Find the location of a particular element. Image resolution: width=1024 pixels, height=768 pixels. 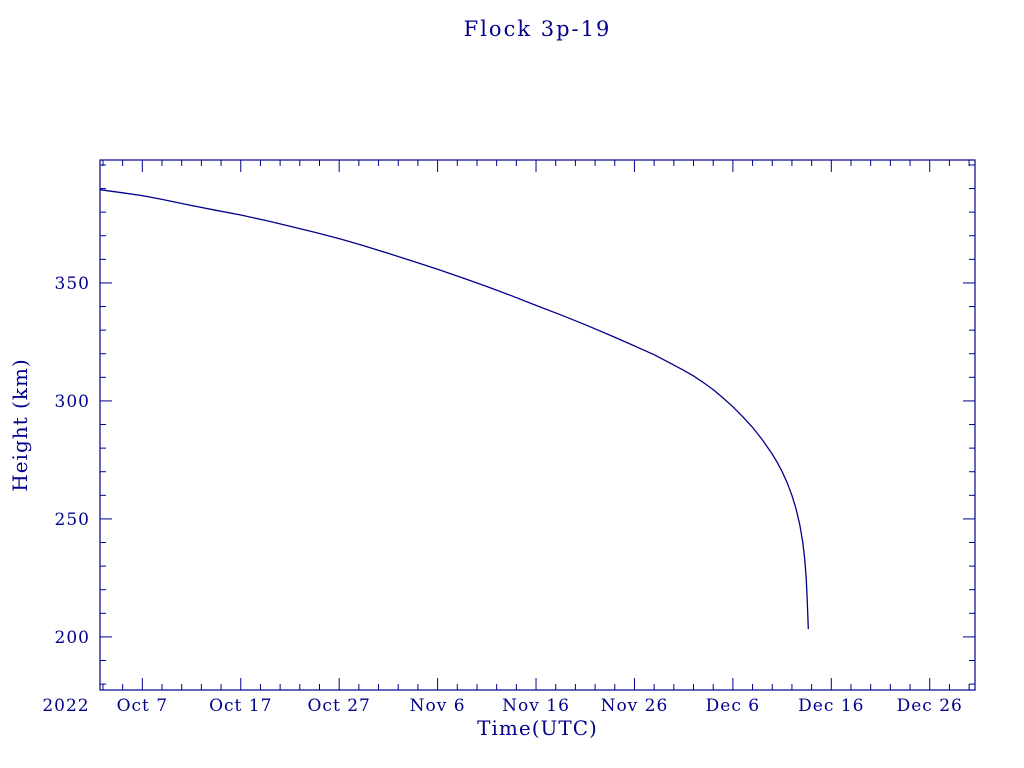

x-tick-label: Dec 16 is located at coordinates (831, 706).